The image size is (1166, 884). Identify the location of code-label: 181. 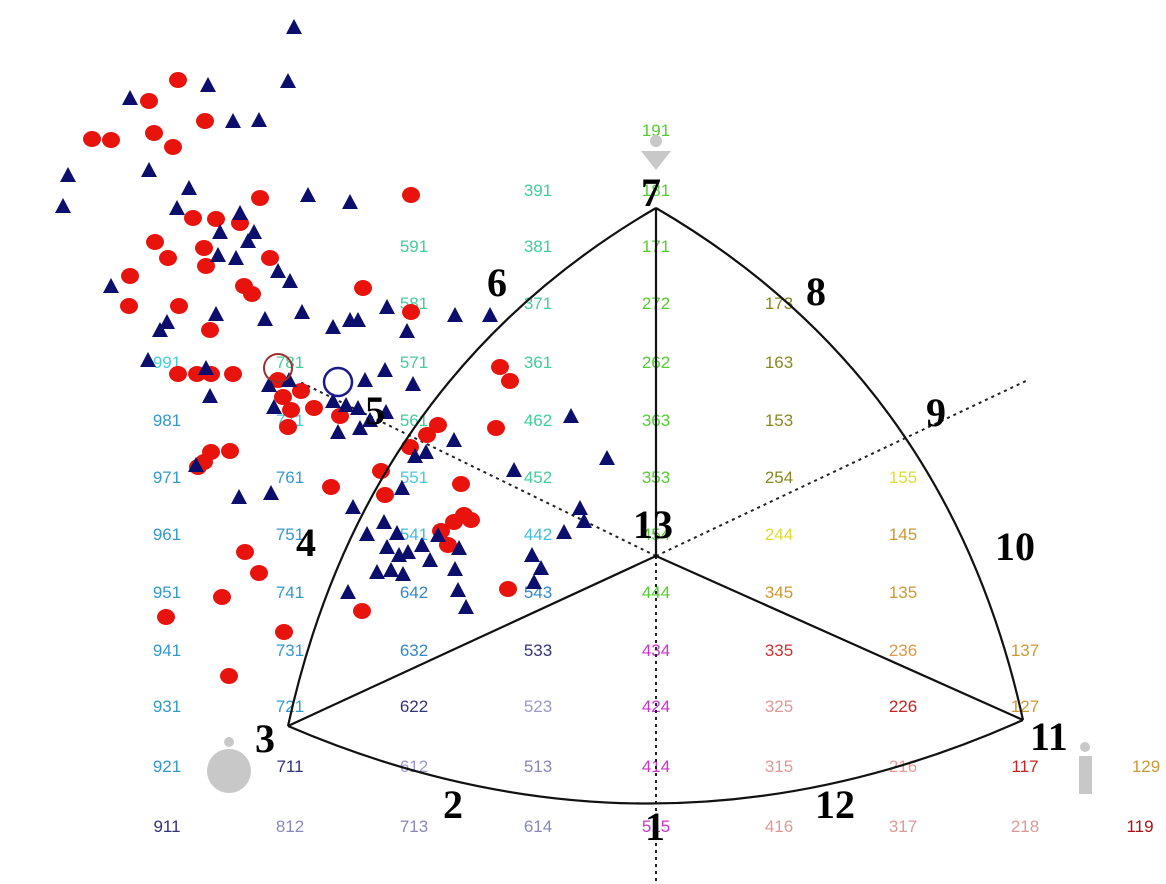
(656, 190).